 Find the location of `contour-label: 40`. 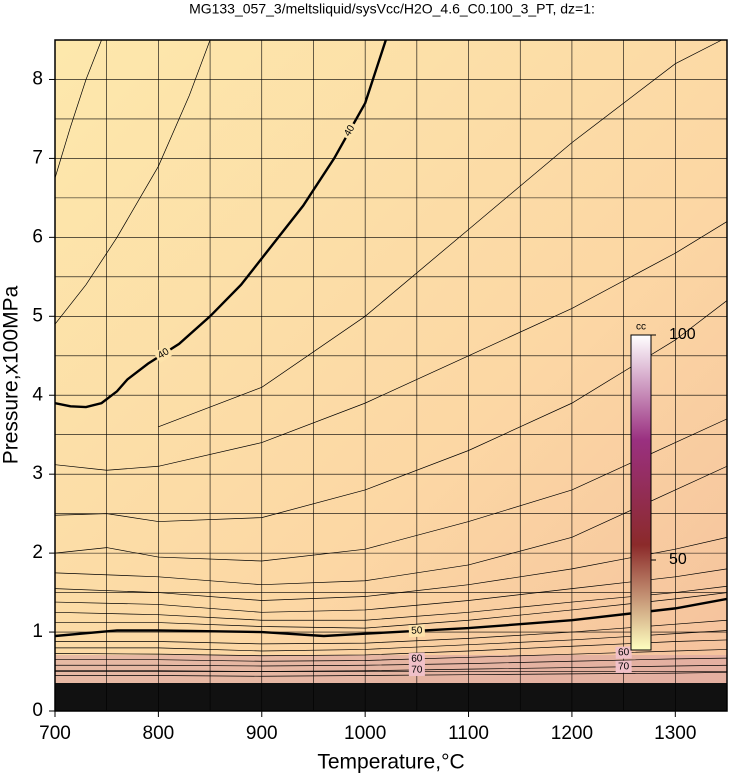

contour-label: 40 is located at coordinates (349, 130).